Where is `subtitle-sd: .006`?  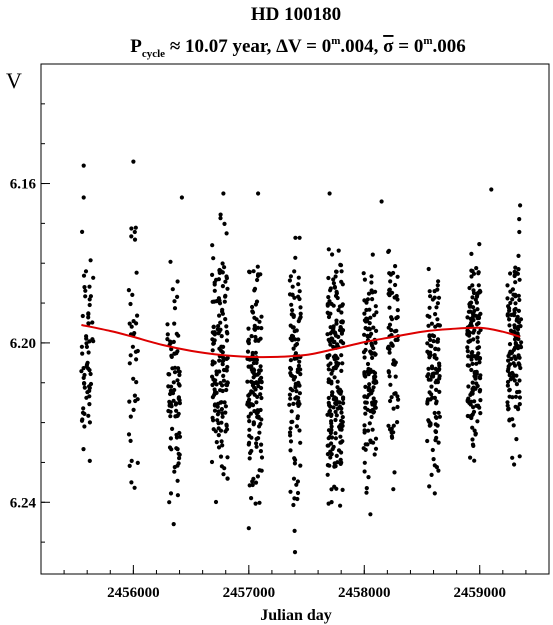 subtitle-sd: .006 is located at coordinates (449, 46).